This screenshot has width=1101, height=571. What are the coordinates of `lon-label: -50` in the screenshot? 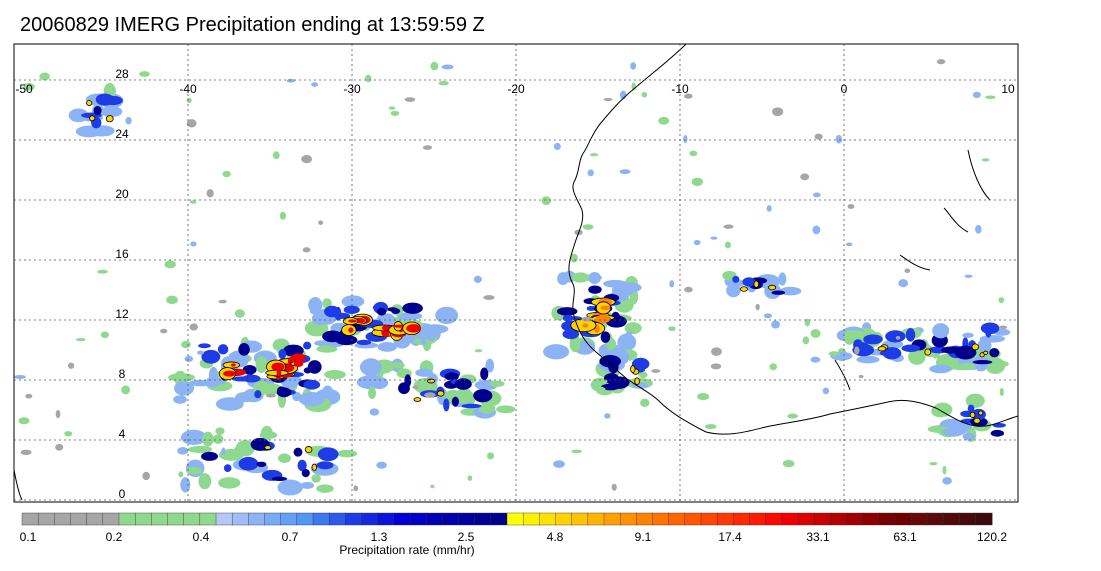 It's located at (24, 89).